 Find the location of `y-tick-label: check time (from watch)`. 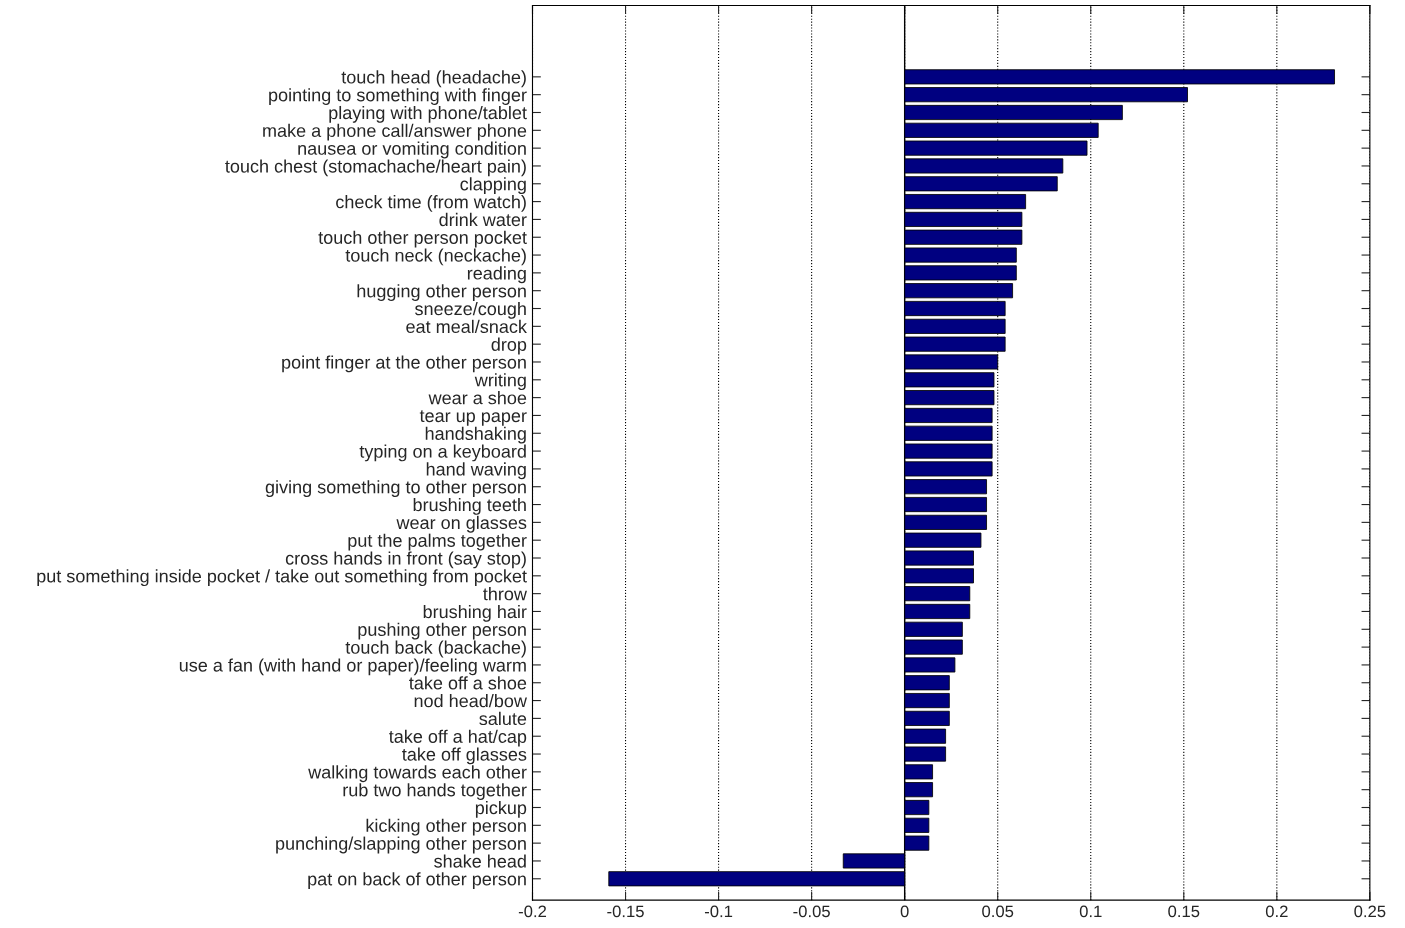

y-tick-label: check time (from watch) is located at coordinates (431, 203).